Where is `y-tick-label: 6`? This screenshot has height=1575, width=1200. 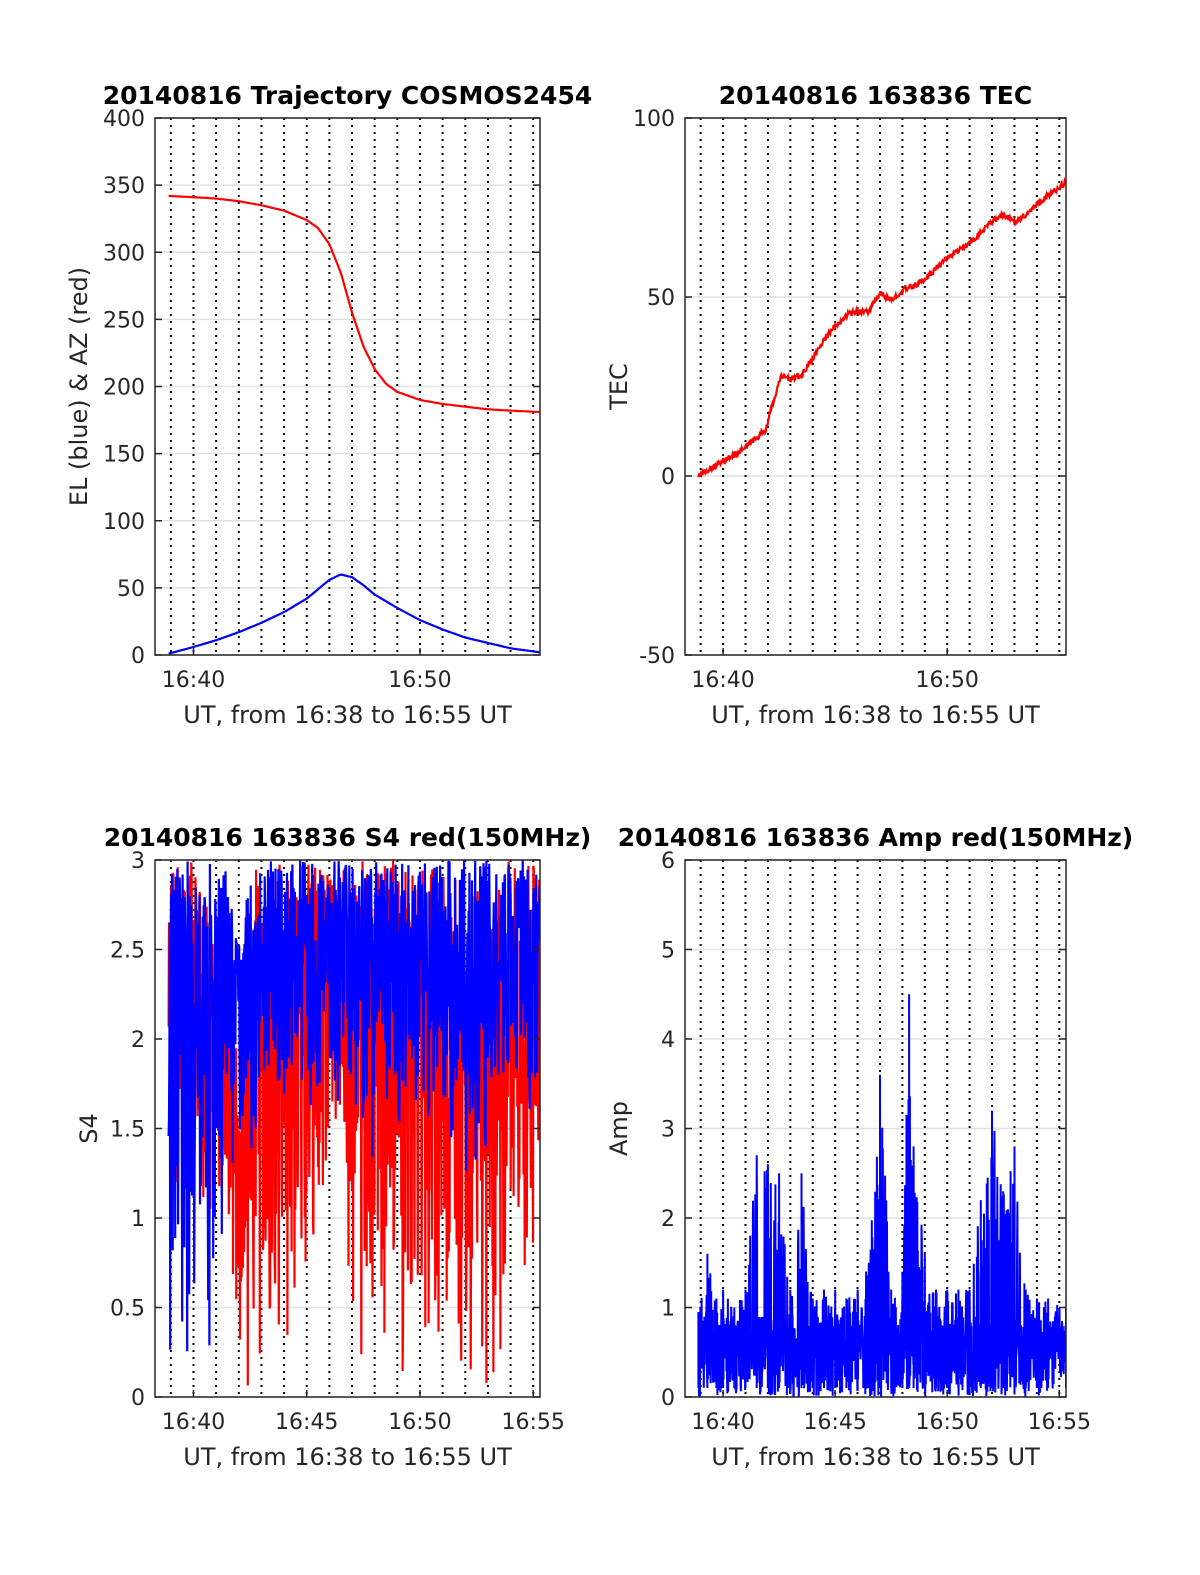
y-tick-label: 6 is located at coordinates (668, 861).